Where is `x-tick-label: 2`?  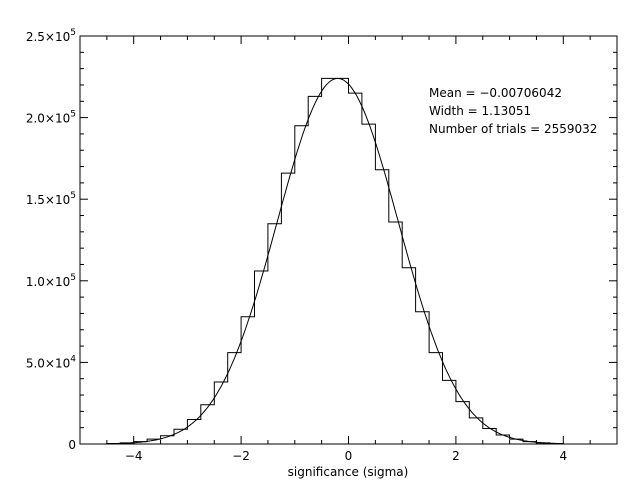
x-tick-label: 2 is located at coordinates (456, 456).